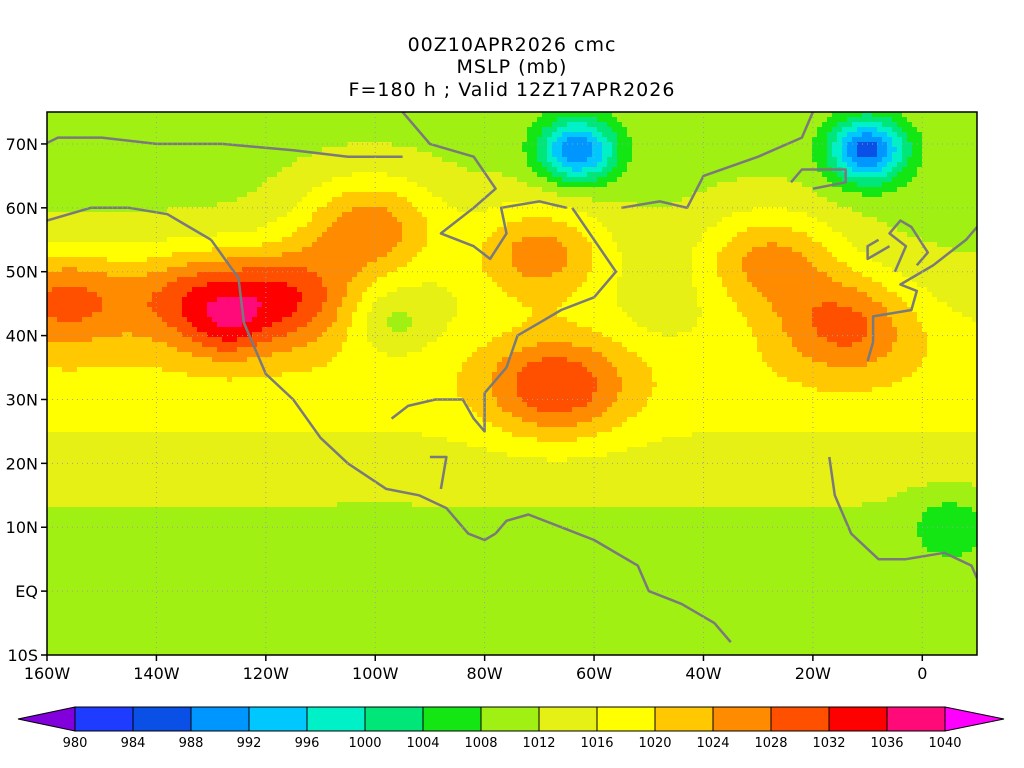  What do you see at coordinates (22, 399) in the screenshot?
I see `y-tick-label: 30N` at bounding box center [22, 399].